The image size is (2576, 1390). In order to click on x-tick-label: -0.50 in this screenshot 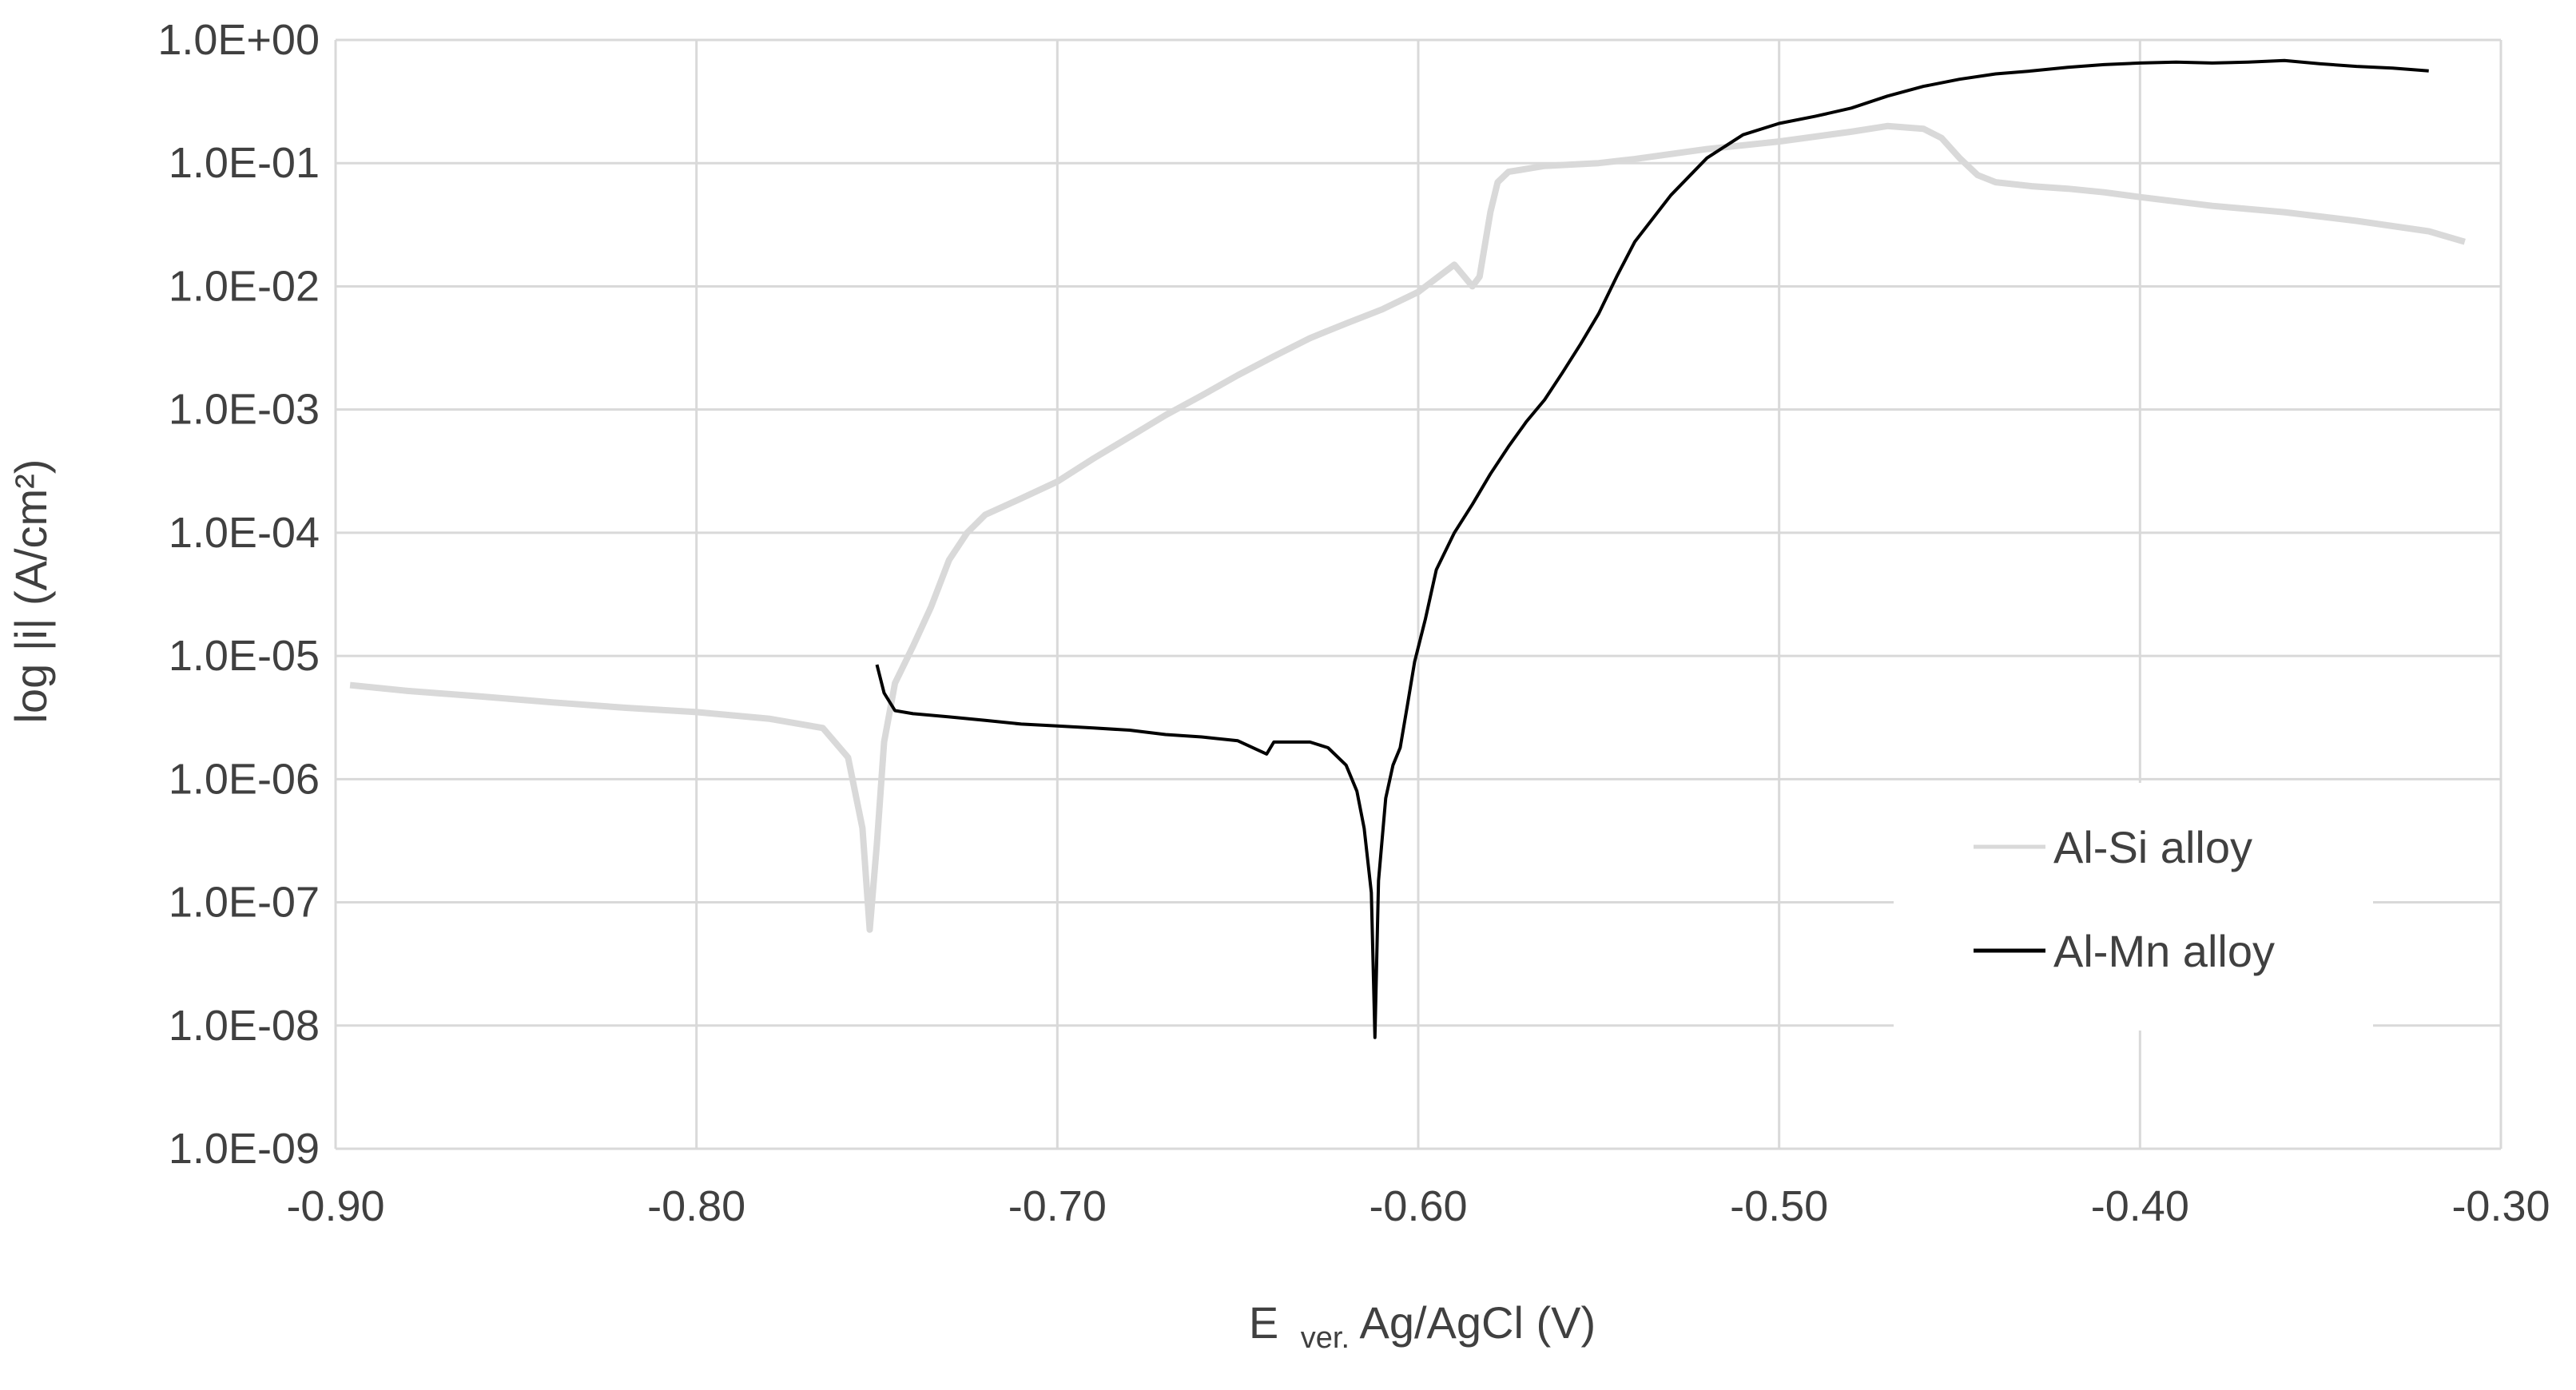, I will do `click(1779, 1206)`.